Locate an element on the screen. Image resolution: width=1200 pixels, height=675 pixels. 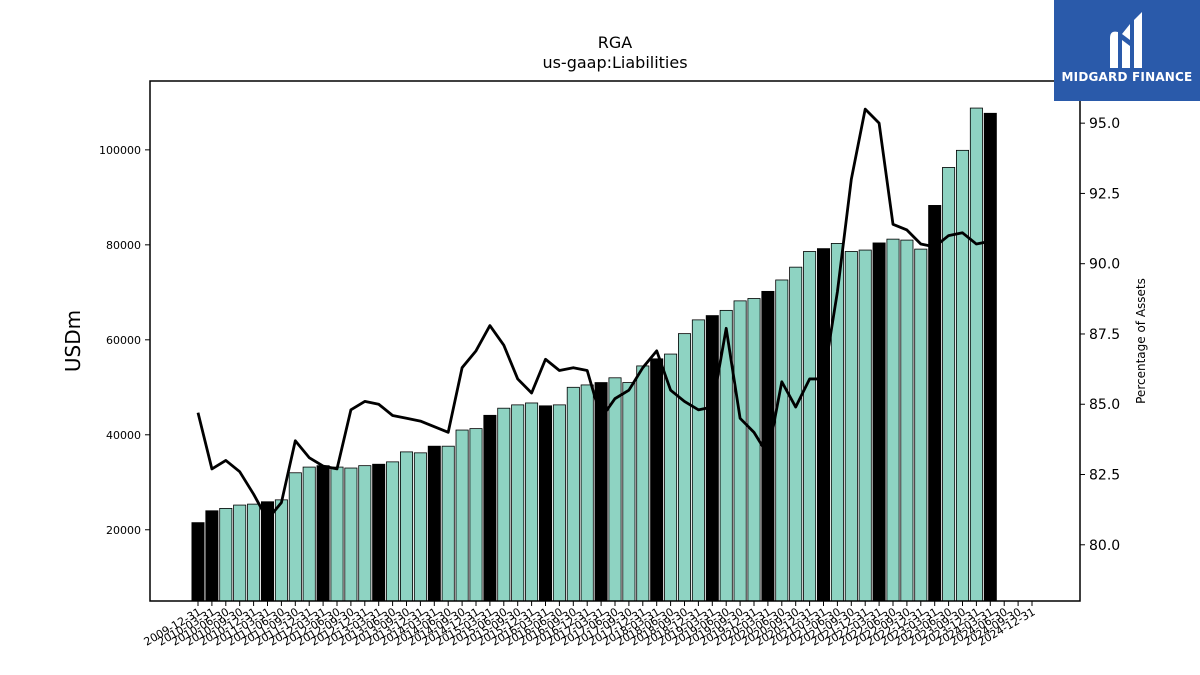
y2-tick-label: 92.5 is located at coordinates (1104, 194).